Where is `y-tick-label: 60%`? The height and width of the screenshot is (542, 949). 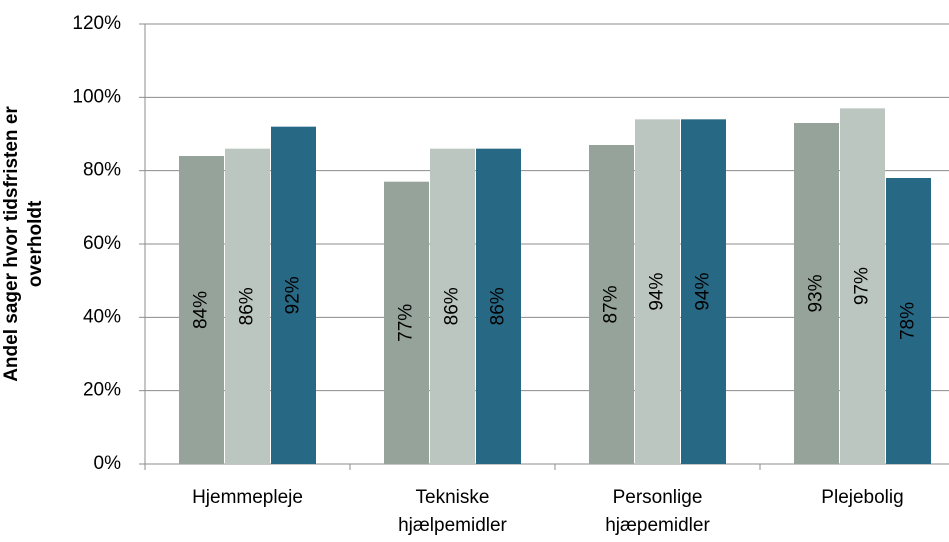
y-tick-label: 60% is located at coordinates (102, 243).